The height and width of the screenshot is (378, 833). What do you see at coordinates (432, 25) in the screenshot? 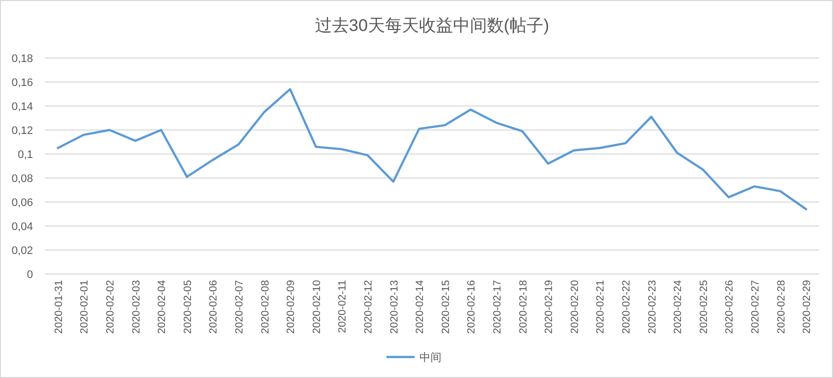
I see `chart-title: 过去30天每天收益中间数(帖子)` at bounding box center [432, 25].